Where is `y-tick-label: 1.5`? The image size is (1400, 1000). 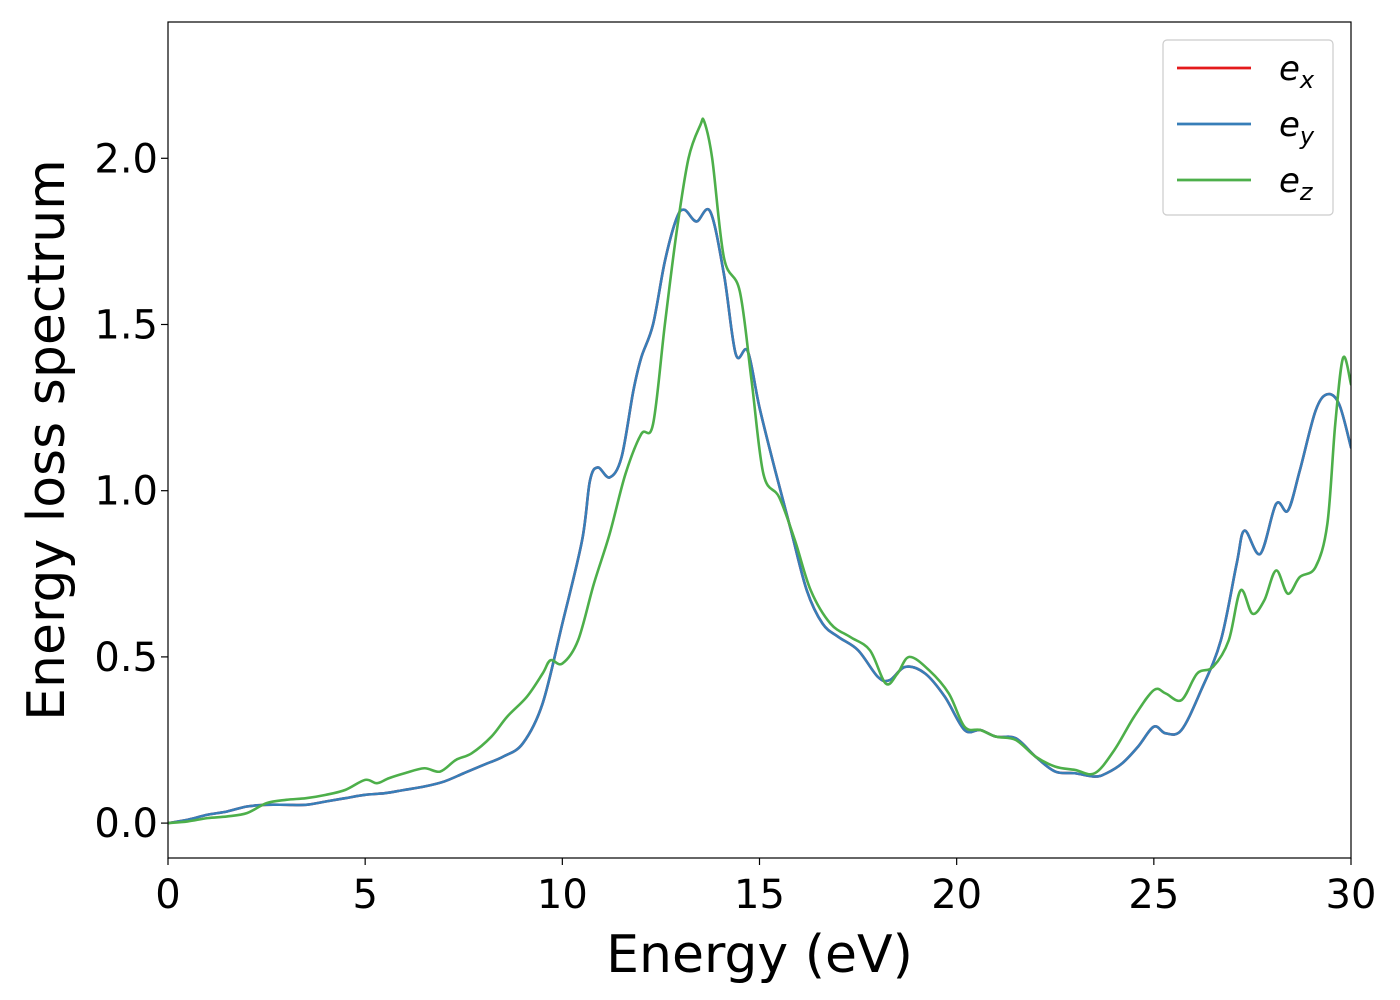
y-tick-label: 1.5 is located at coordinates (126, 325).